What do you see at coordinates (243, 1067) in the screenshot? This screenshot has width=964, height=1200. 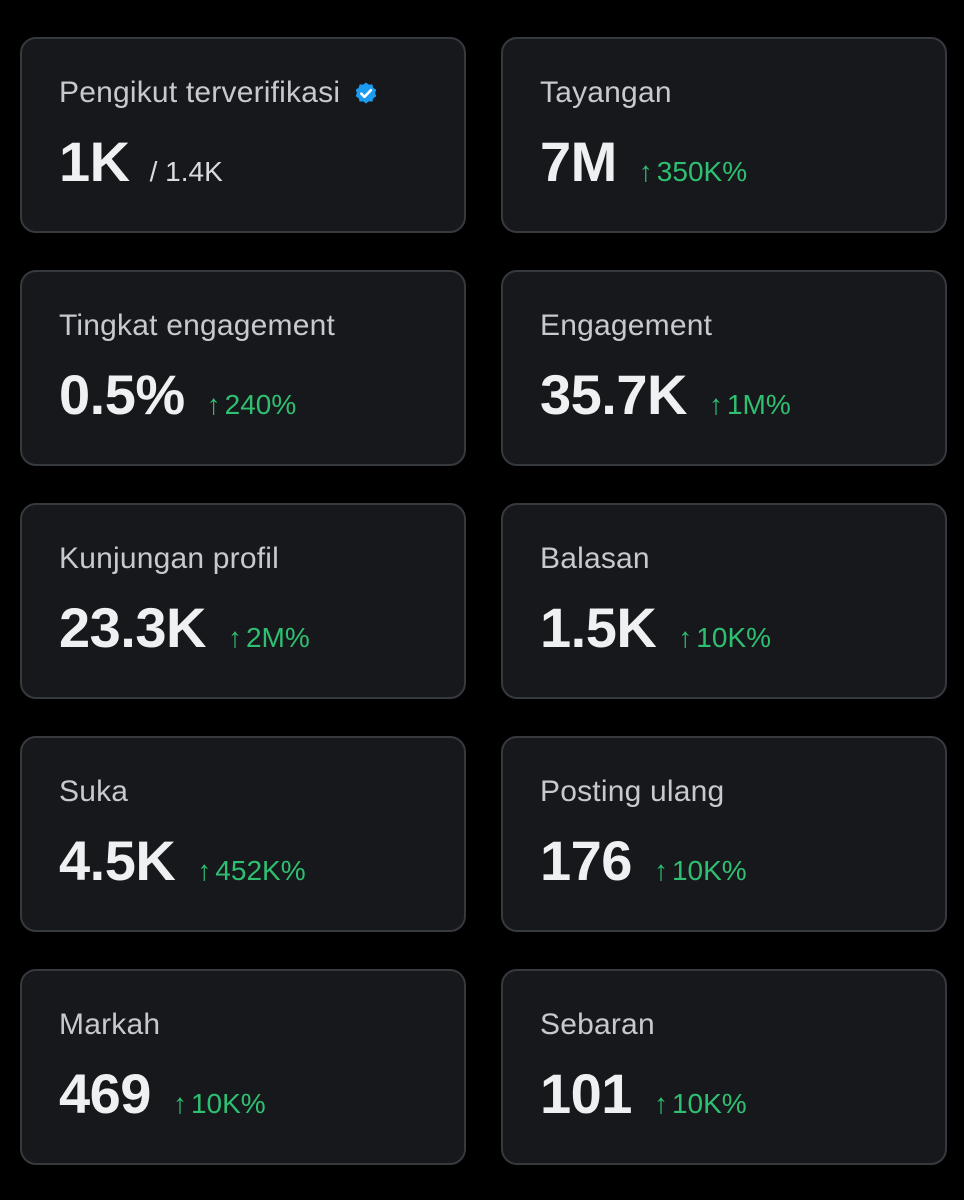 I see `metric-card-bookmarks: Markah 469 ↑ 10K%` at bounding box center [243, 1067].